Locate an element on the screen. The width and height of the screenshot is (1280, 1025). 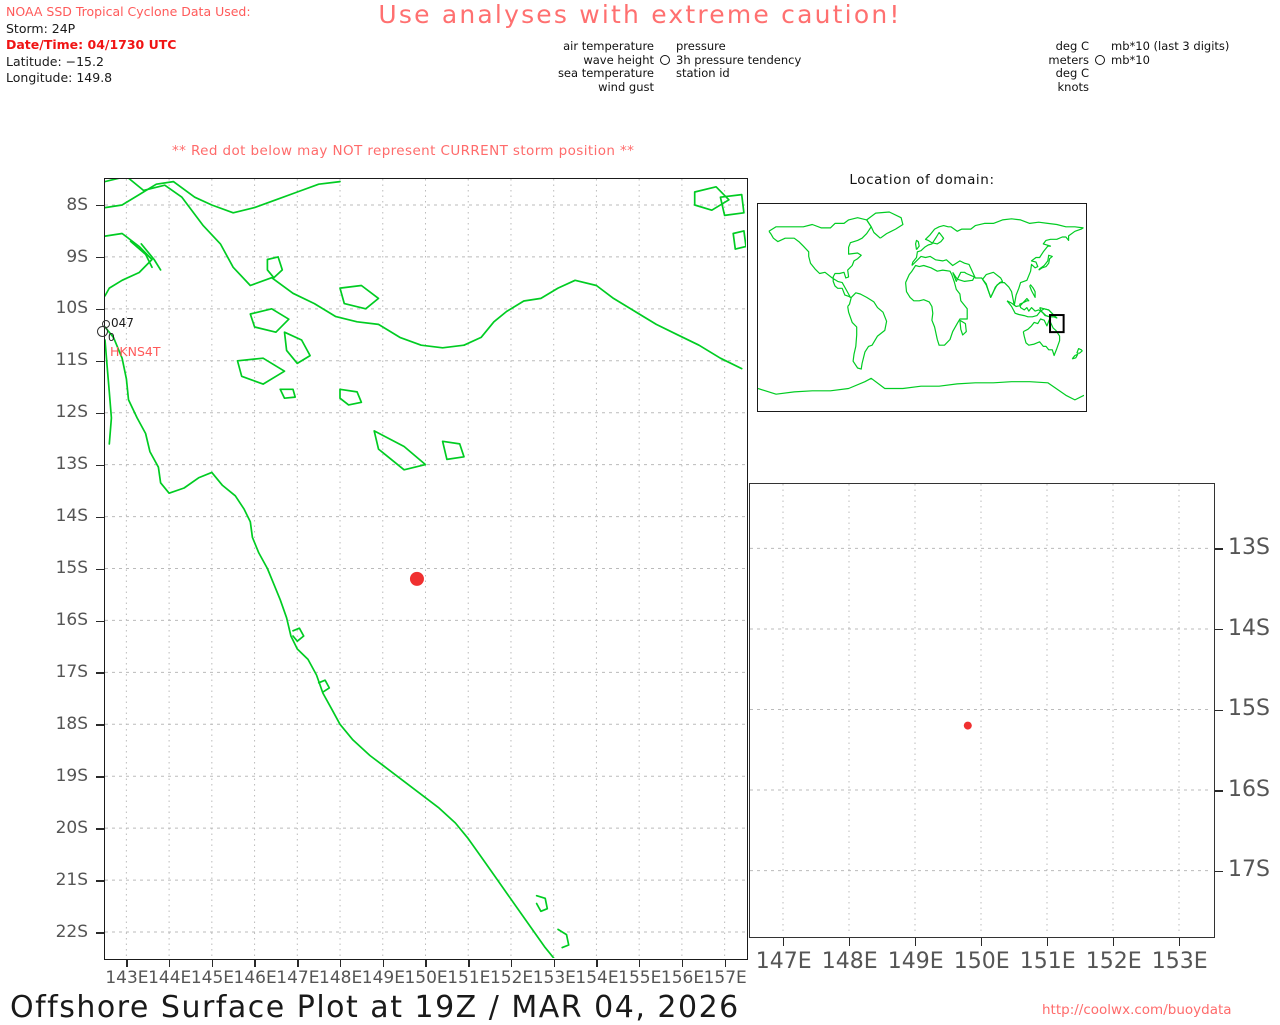
latitude-tick-label: 18S is located at coordinates (71, 723).